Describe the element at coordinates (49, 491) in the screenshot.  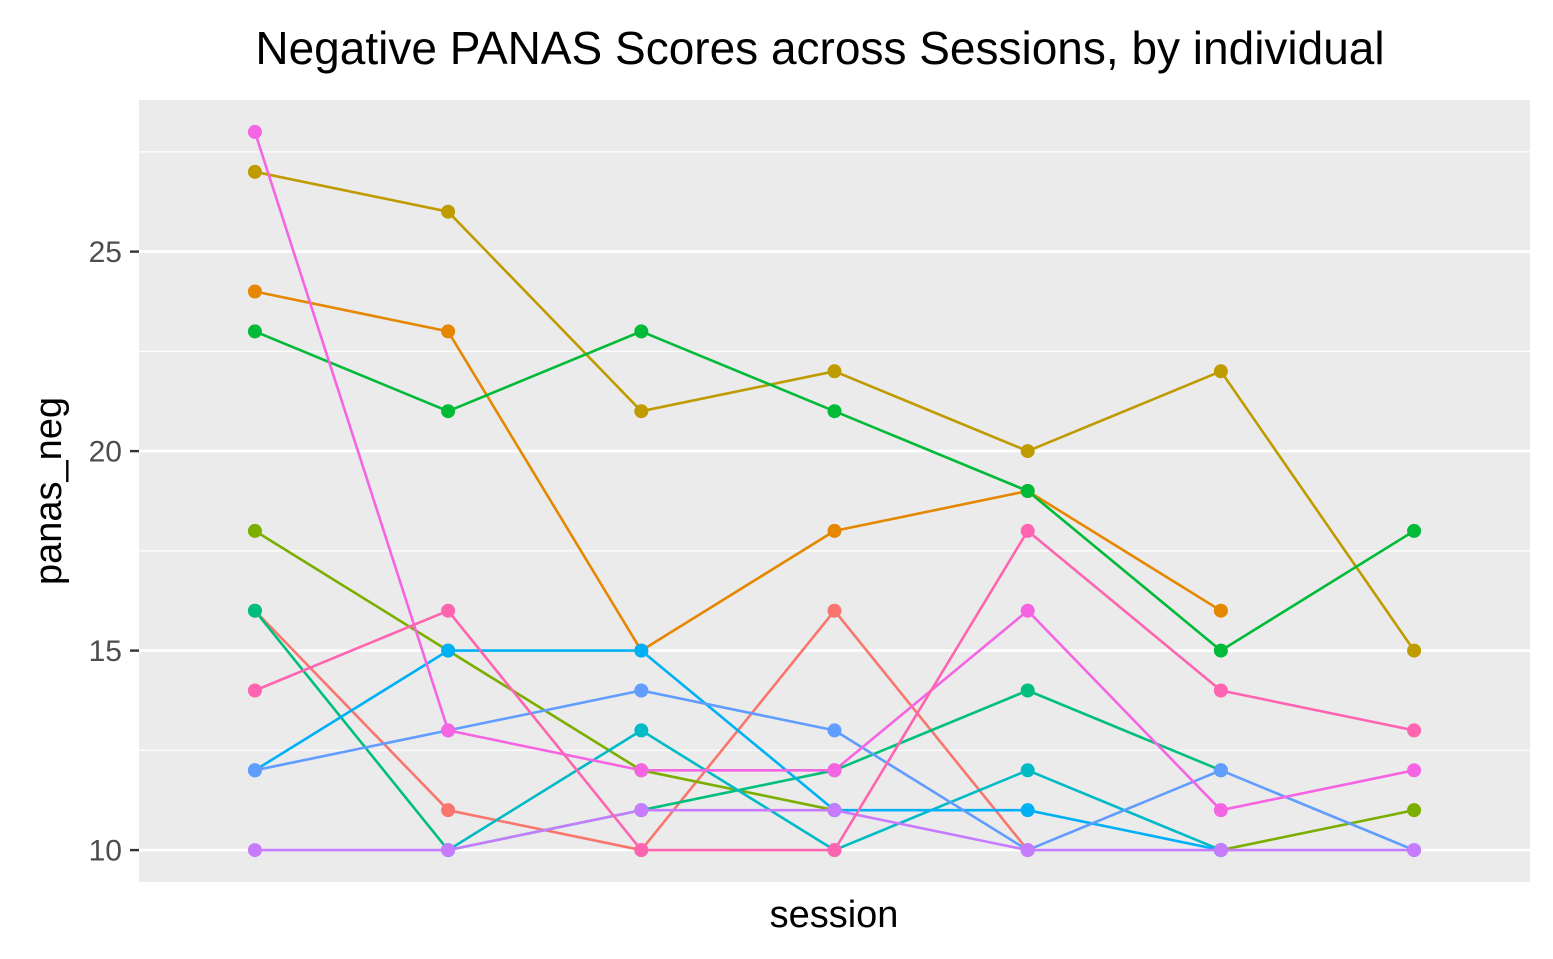
I see `y-axis-label: panas_neg` at that location.